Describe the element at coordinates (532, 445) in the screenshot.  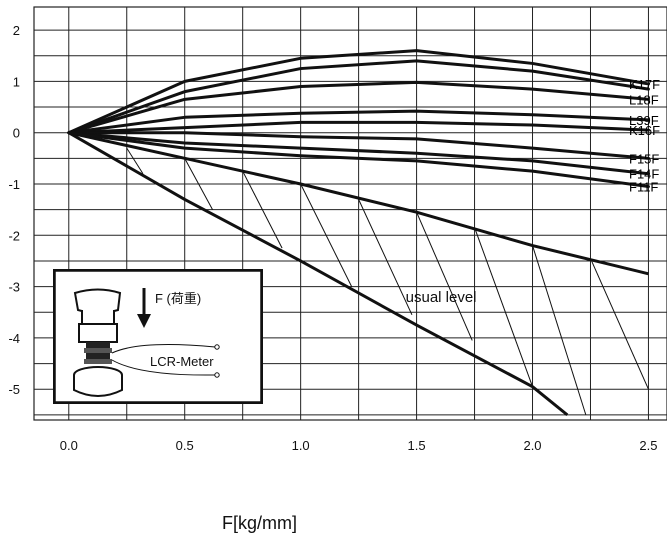
I see `x-tick-label: 2.0` at that location.